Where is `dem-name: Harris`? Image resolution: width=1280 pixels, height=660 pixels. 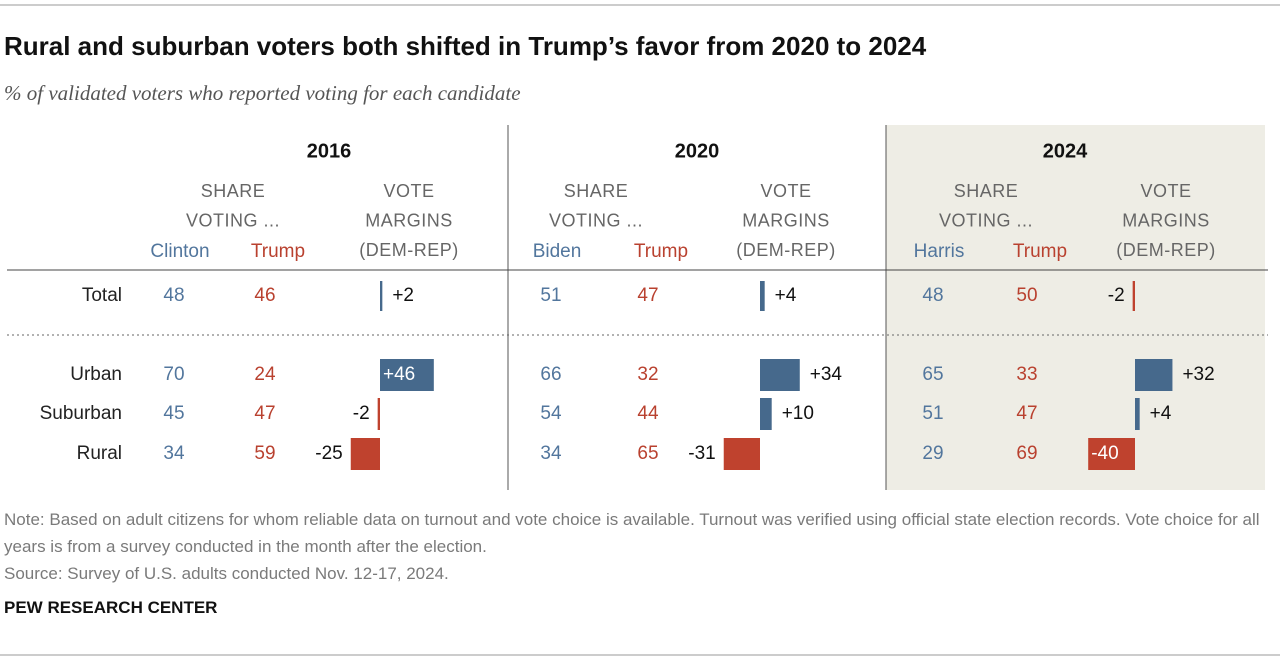
dem-name: Harris is located at coordinates (939, 251).